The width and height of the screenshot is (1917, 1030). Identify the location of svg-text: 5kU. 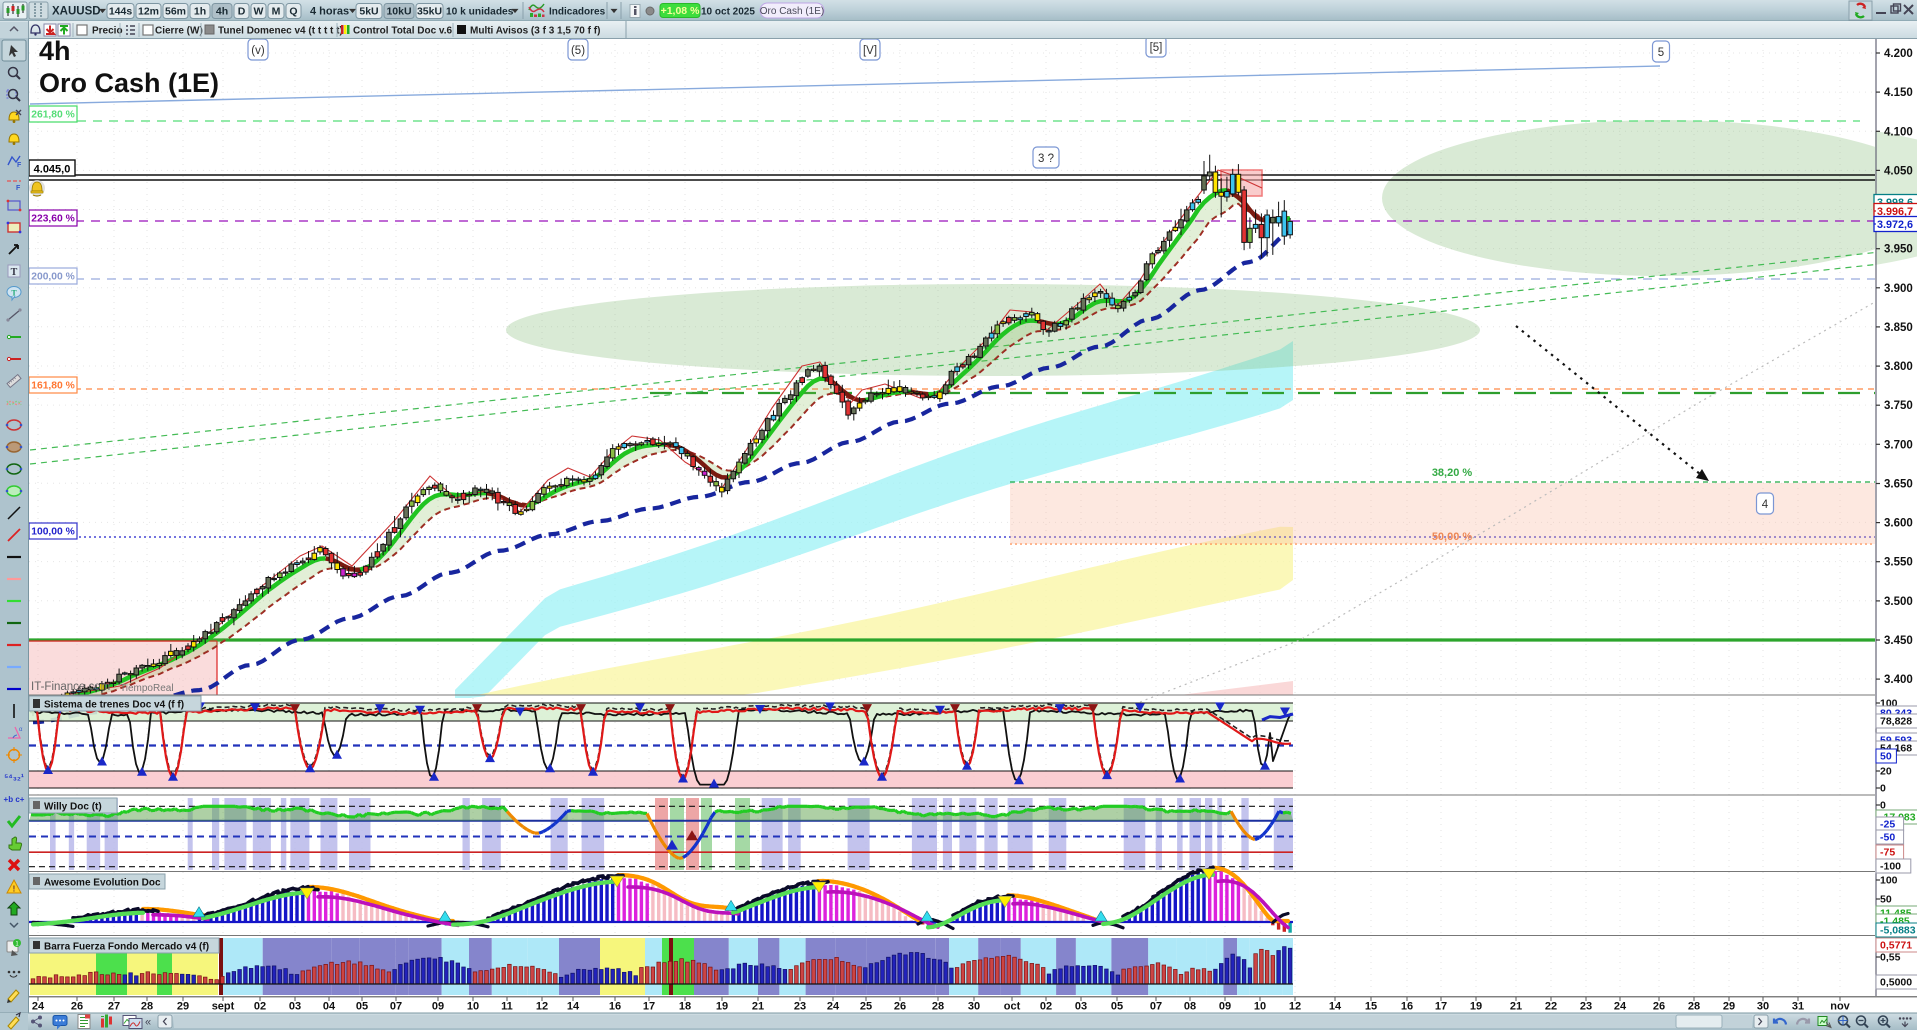
(368, 12).